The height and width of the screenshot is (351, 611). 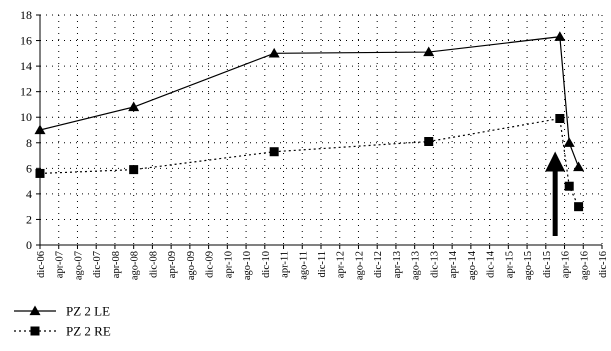 I want to click on y-tick-label: 4, so click(x=29, y=194).